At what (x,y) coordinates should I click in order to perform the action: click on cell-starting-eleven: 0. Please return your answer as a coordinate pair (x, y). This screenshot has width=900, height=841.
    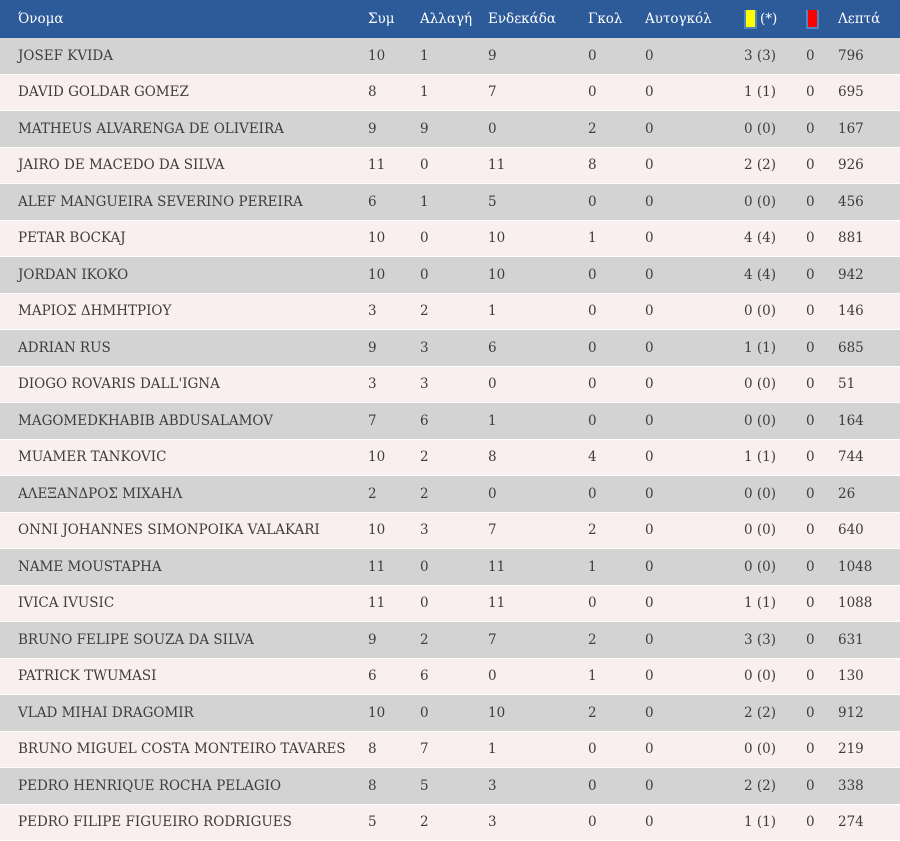
    Looking at the image, I should click on (492, 128).